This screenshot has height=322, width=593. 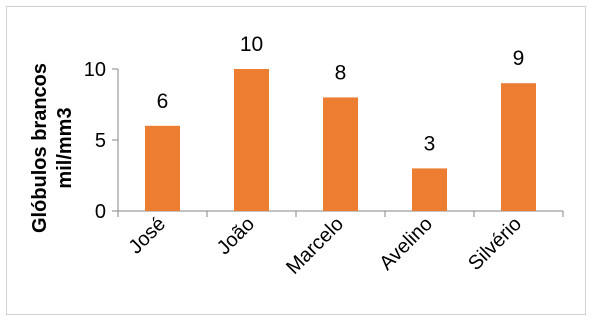 I want to click on data-label-3: 3, so click(x=430, y=143).